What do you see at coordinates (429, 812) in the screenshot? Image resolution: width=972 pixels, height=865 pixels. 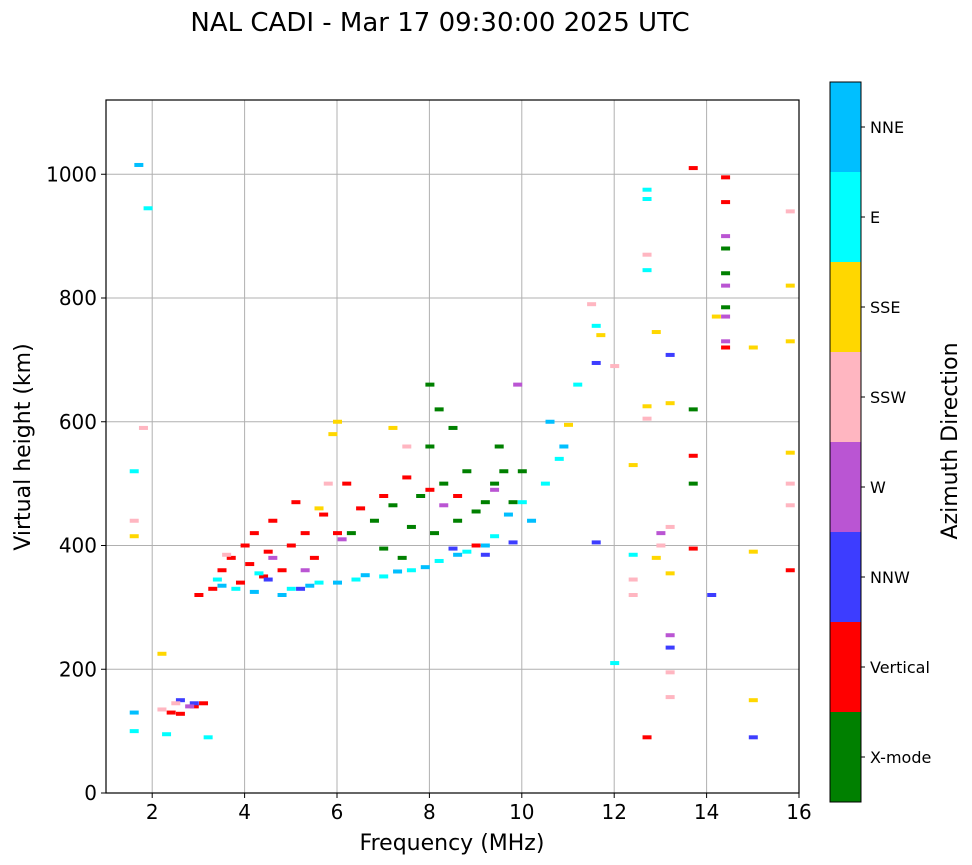 I see `x-tick-label: 8` at bounding box center [429, 812].